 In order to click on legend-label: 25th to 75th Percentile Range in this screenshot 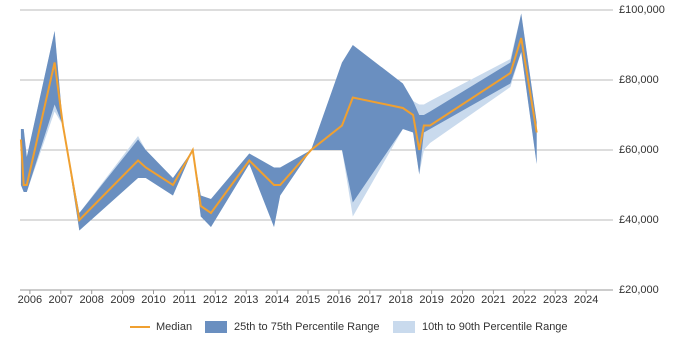, I will do `click(307, 327)`.